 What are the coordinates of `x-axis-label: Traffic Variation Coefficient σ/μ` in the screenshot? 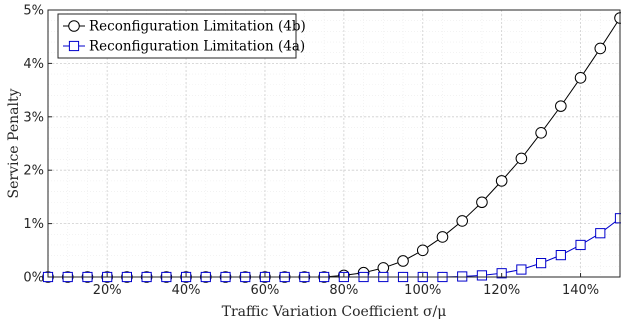 It's located at (334, 312).